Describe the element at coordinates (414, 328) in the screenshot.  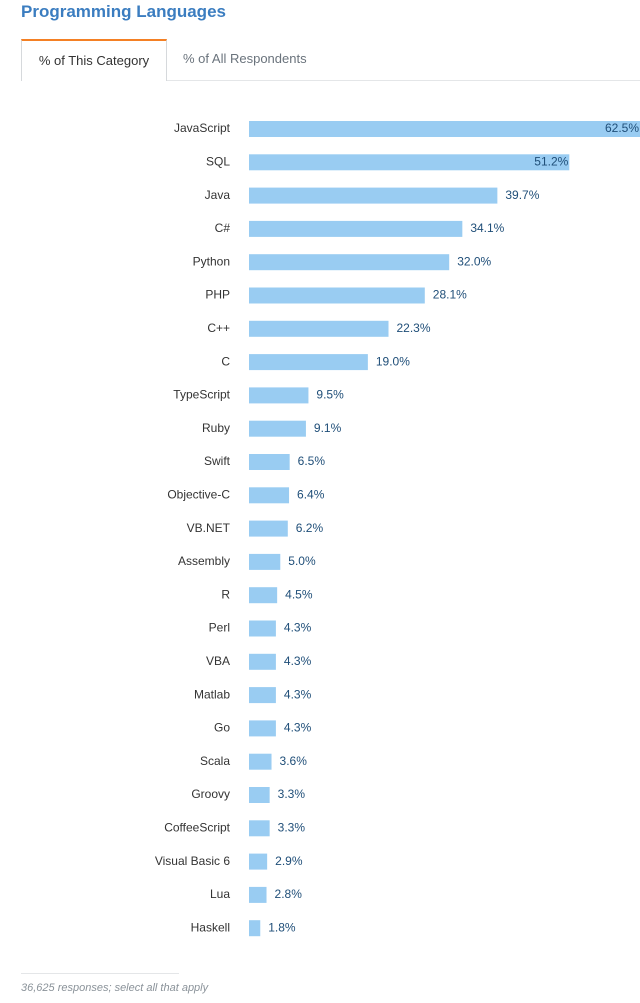
I see `value-label: 22.3%` at that location.